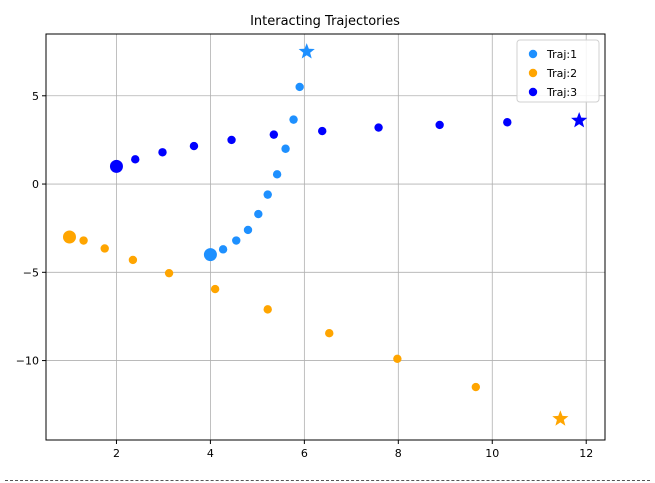 The height and width of the screenshot is (483, 655). Describe the element at coordinates (325, 21) in the screenshot. I see `chart-title: Interacting Trajectories` at that location.